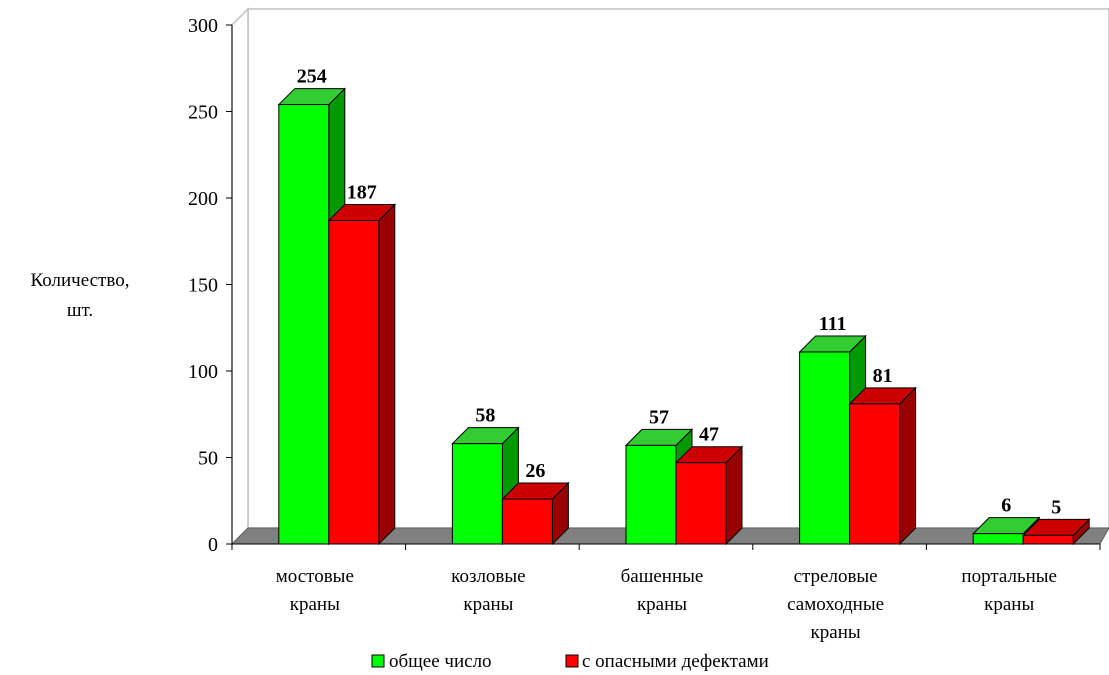 This screenshot has height=675, width=1109. What do you see at coordinates (488, 590) in the screenshot?
I see `category-label: козловые краны` at bounding box center [488, 590].